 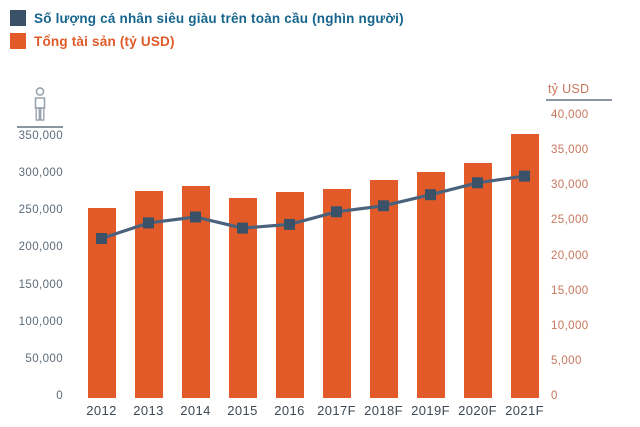 What do you see at coordinates (477, 410) in the screenshot?
I see `x-label-2020F: 2020F` at bounding box center [477, 410].